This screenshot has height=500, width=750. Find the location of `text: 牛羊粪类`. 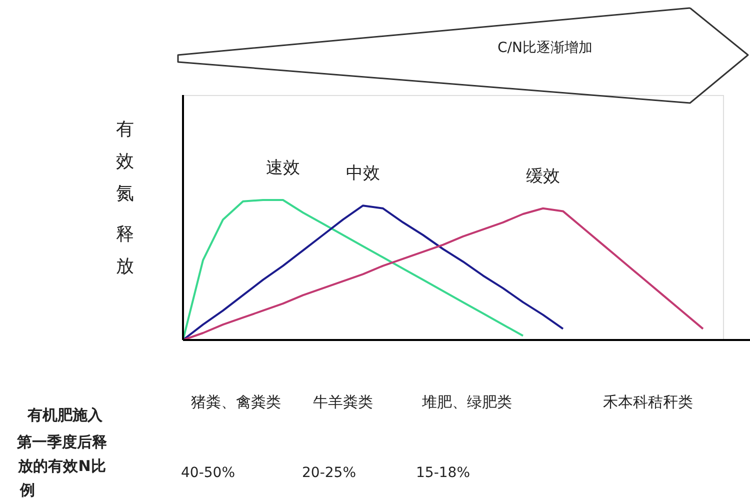

text: 牛羊粪类 is located at coordinates (343, 402).